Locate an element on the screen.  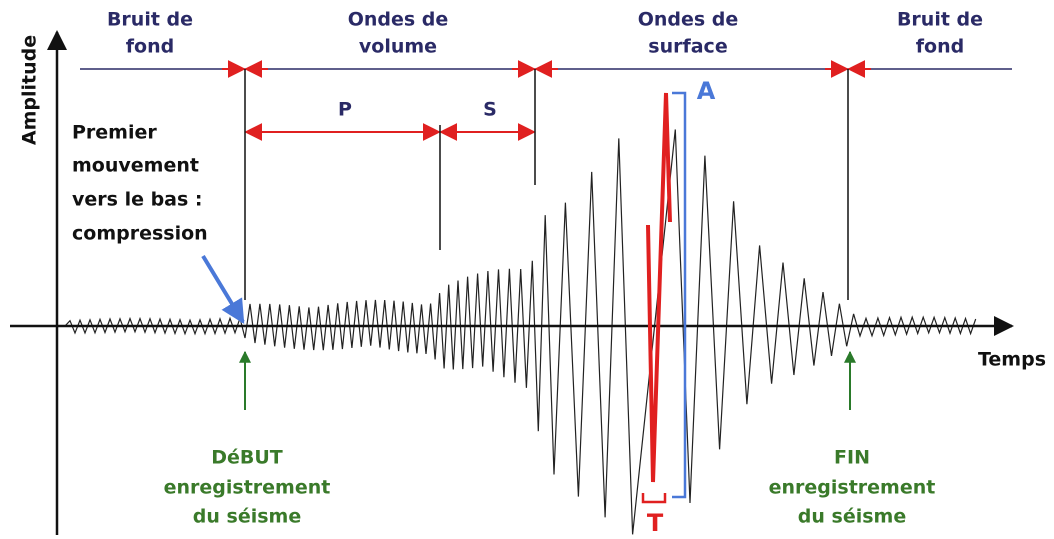
y-axis-label: Amplitude is located at coordinates (30, 90).